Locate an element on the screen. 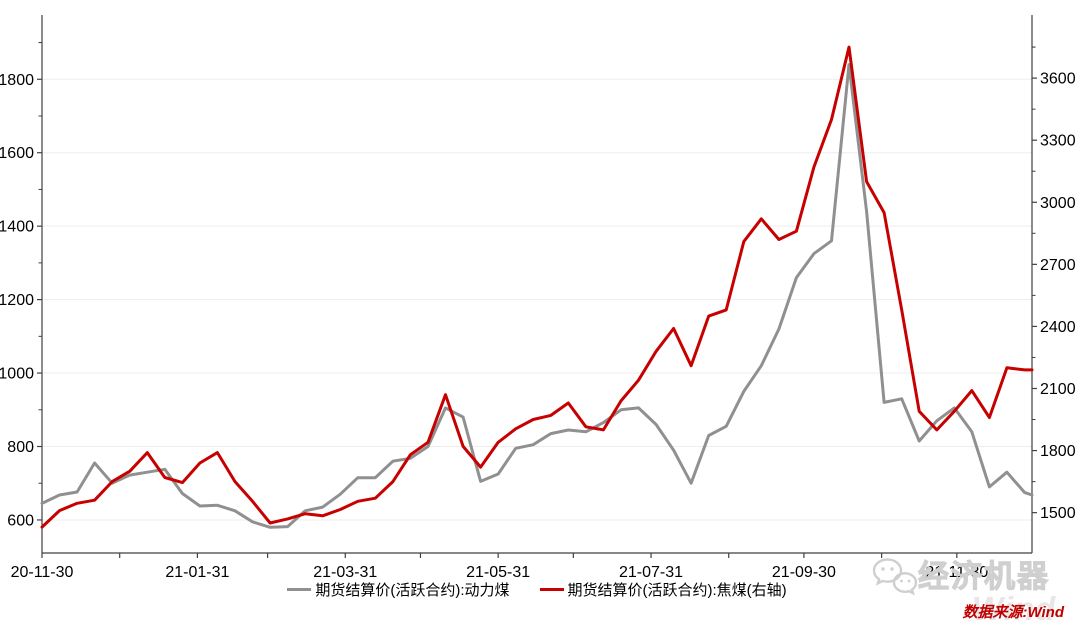 This screenshot has width=1080, height=632. x-tick-label: 21-07-31 is located at coordinates (651, 572).